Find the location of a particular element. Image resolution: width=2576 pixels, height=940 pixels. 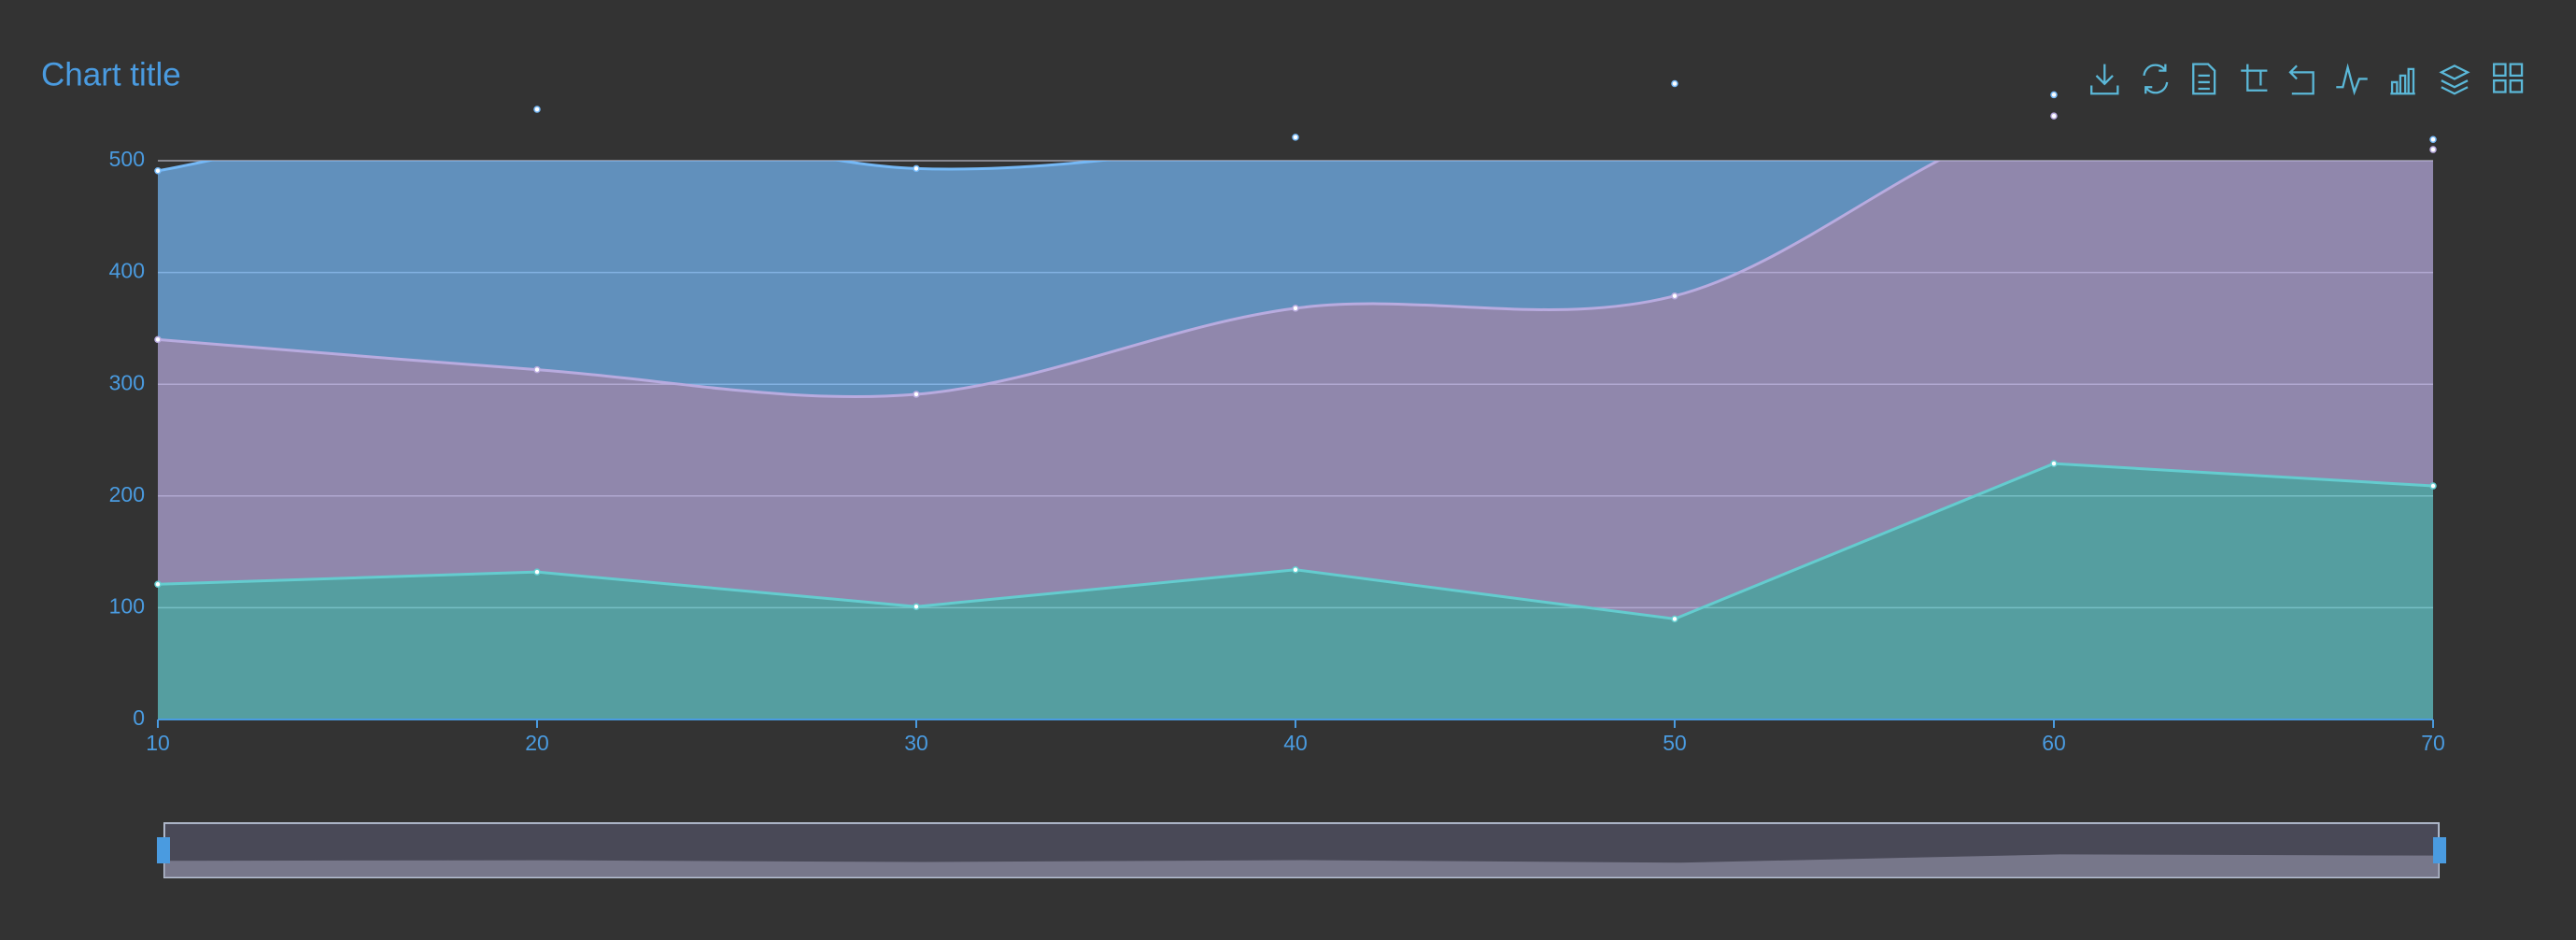

data-view-icon is located at coordinates (2204, 79).